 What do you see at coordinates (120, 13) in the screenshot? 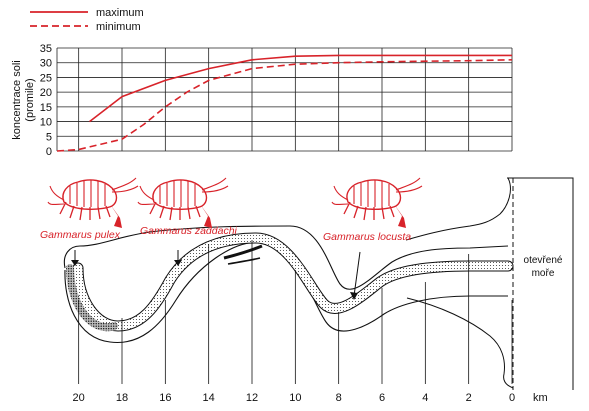
I see `legend-label-maximum: maximum` at bounding box center [120, 13].